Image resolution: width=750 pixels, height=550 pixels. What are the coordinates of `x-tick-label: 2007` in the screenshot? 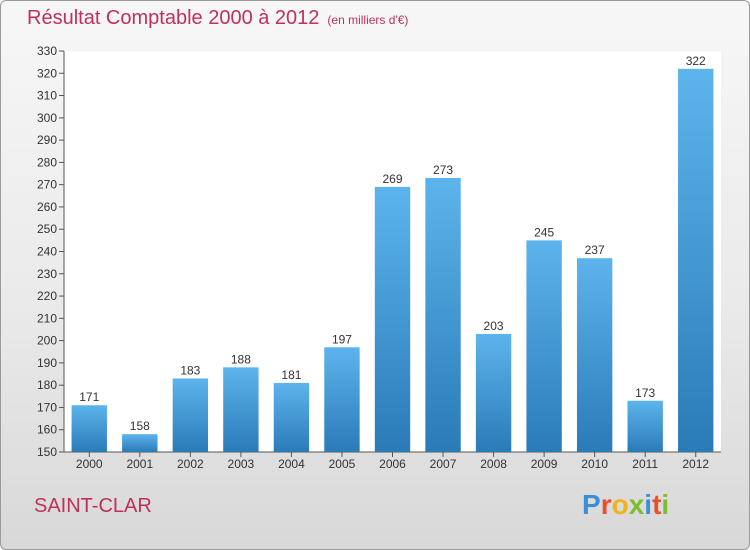 It's located at (443, 464).